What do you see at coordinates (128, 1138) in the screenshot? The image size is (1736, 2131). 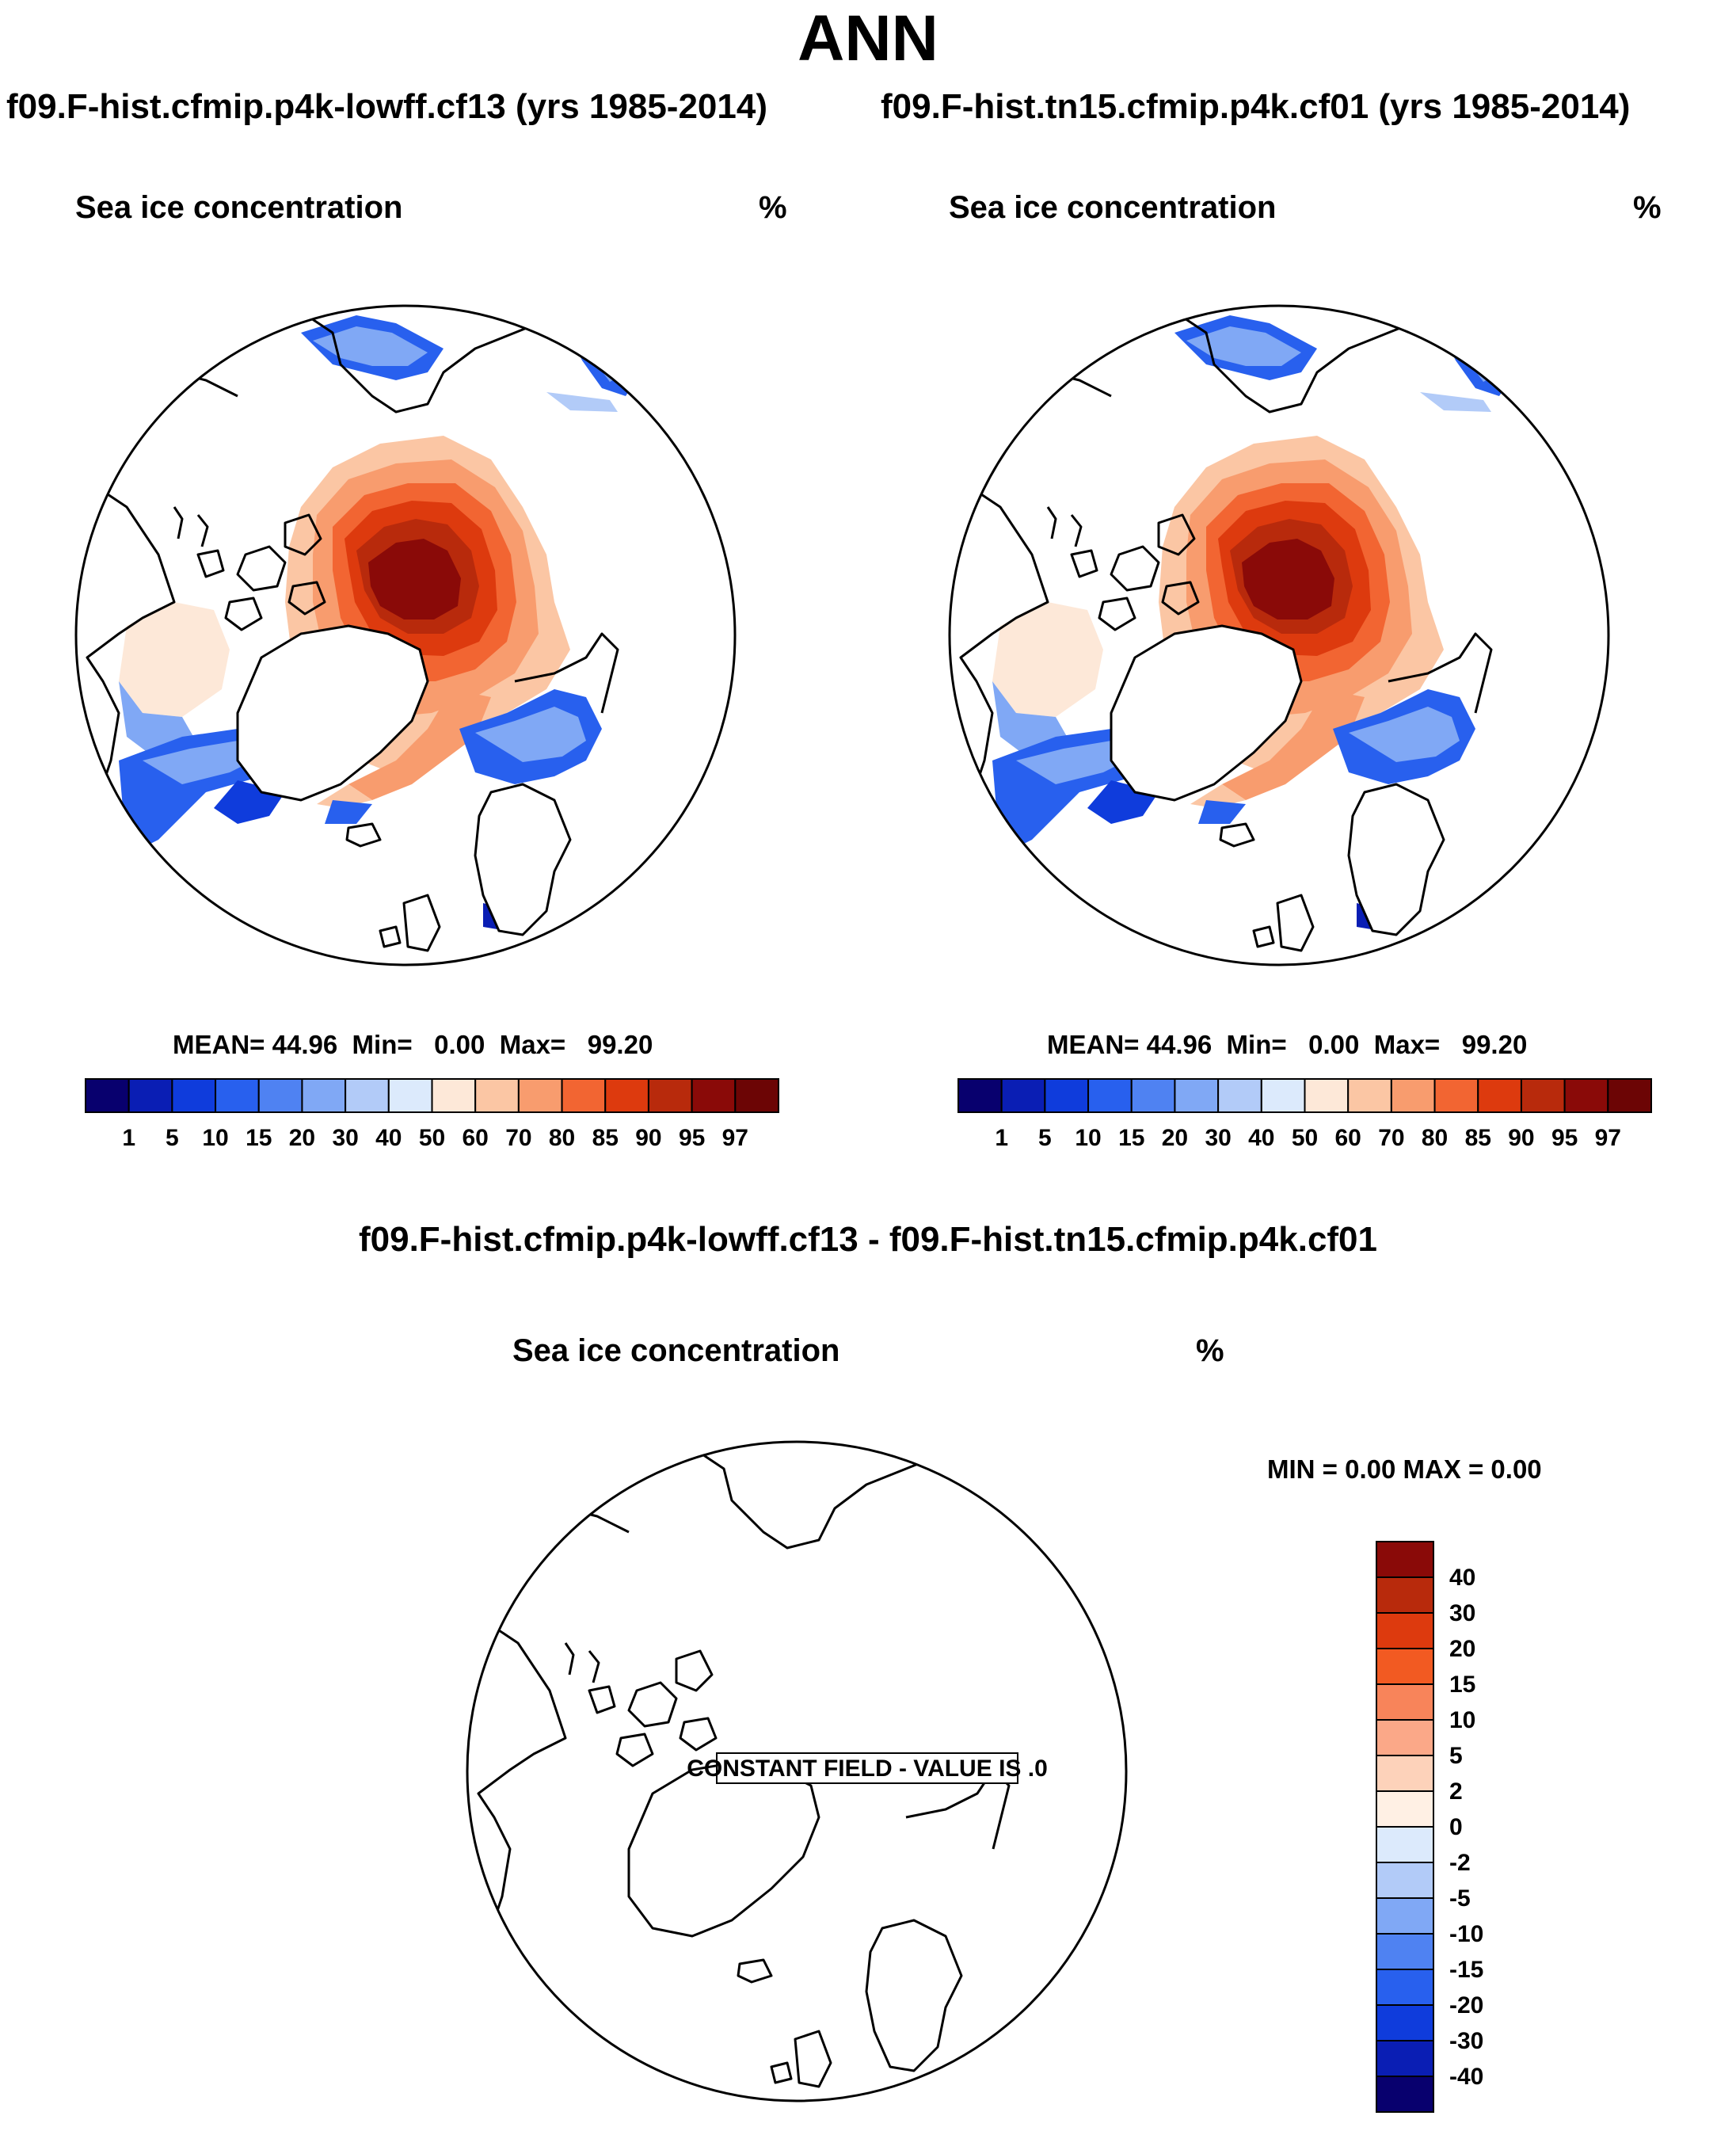 I see `case1-colorbar-tick-label: 1` at bounding box center [128, 1138].